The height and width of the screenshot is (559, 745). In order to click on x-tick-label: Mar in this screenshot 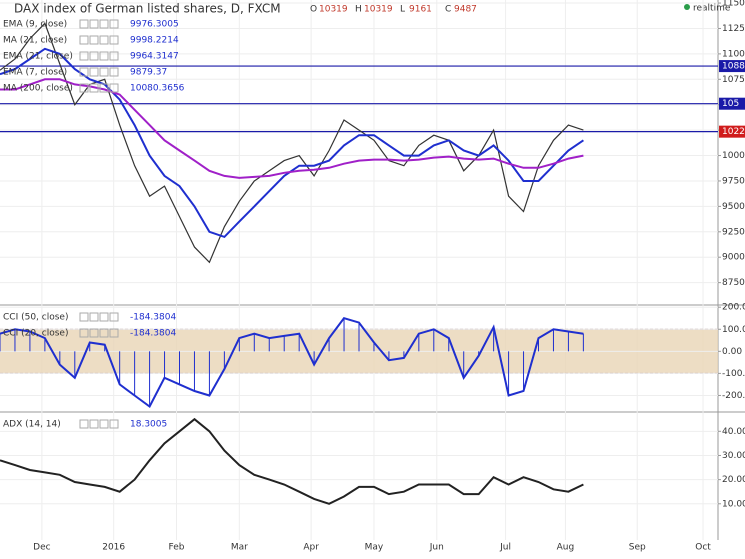, I will do `click(239, 548)`.